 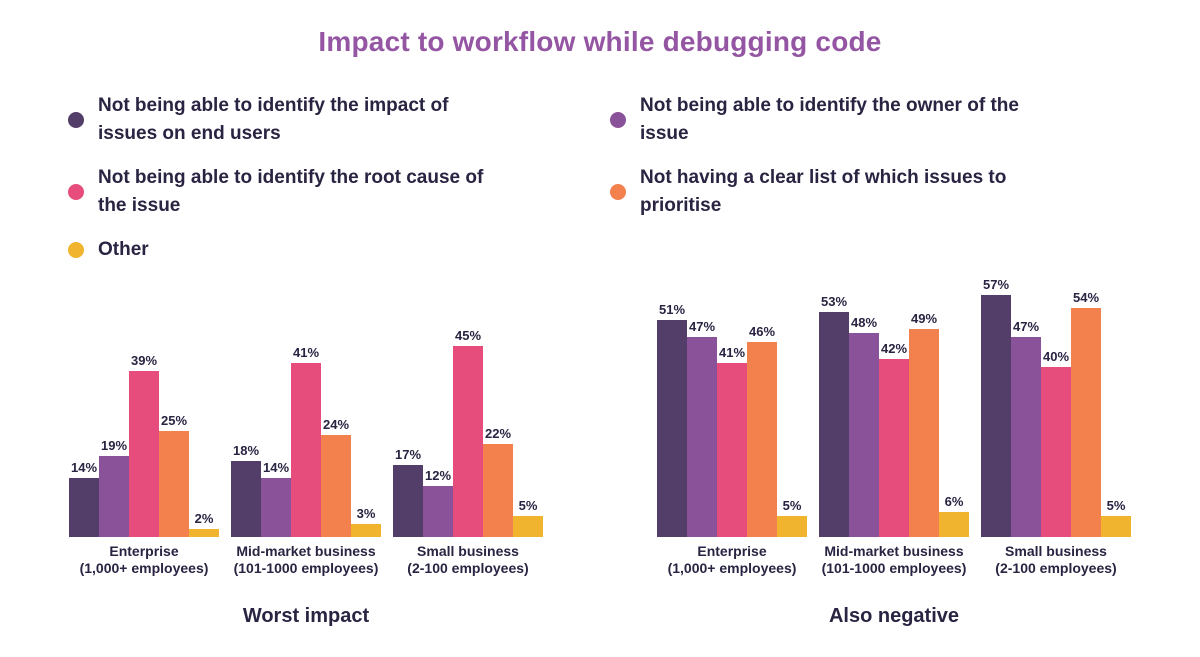 What do you see at coordinates (954, 501) in the screenshot?
I see `bar-value-label: 6%` at bounding box center [954, 501].